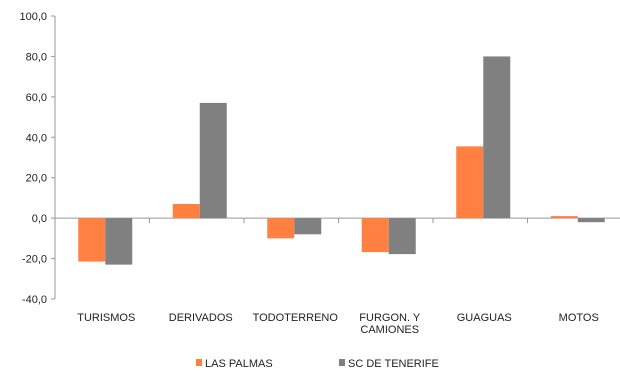 This screenshot has height=371, width=620. I want to click on y-tick-label: 40,0, so click(36, 138).